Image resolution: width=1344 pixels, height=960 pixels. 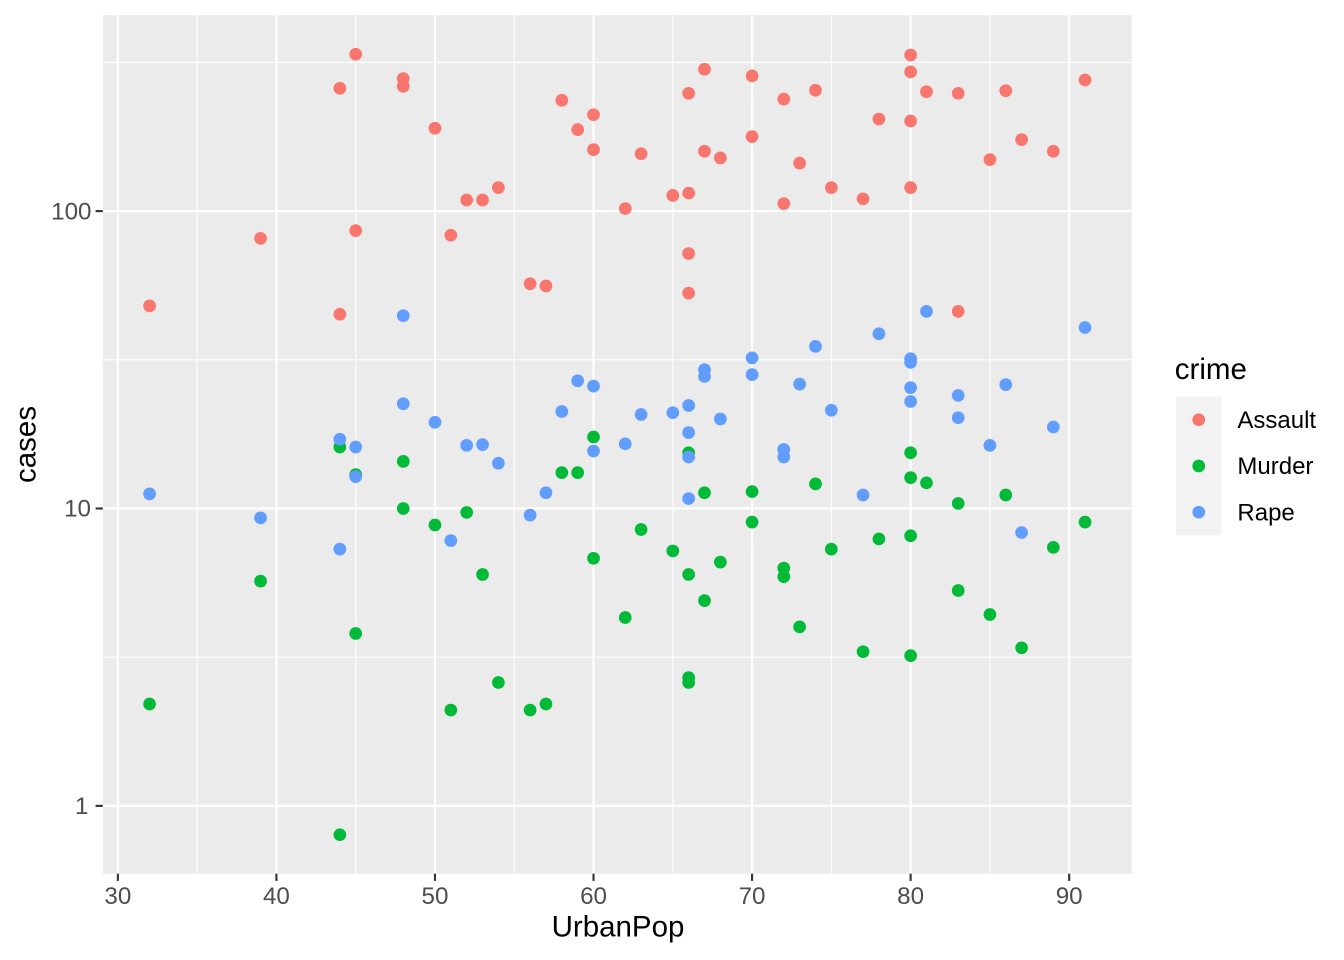 What do you see at coordinates (1069, 896) in the screenshot?
I see `svg-text: 90` at bounding box center [1069, 896].